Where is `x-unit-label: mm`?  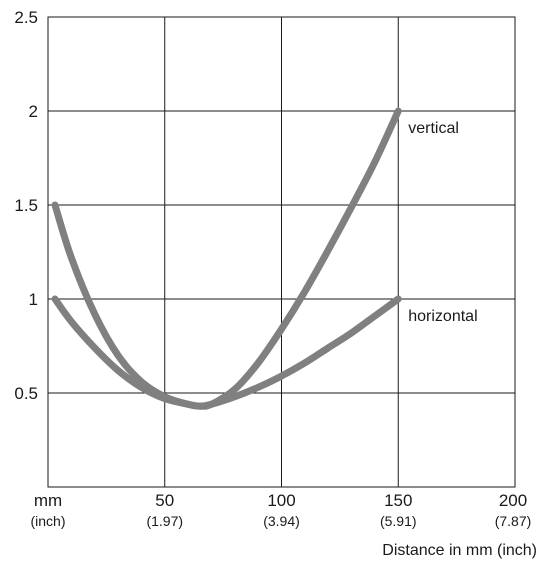
x-unit-label: mm is located at coordinates (48, 500).